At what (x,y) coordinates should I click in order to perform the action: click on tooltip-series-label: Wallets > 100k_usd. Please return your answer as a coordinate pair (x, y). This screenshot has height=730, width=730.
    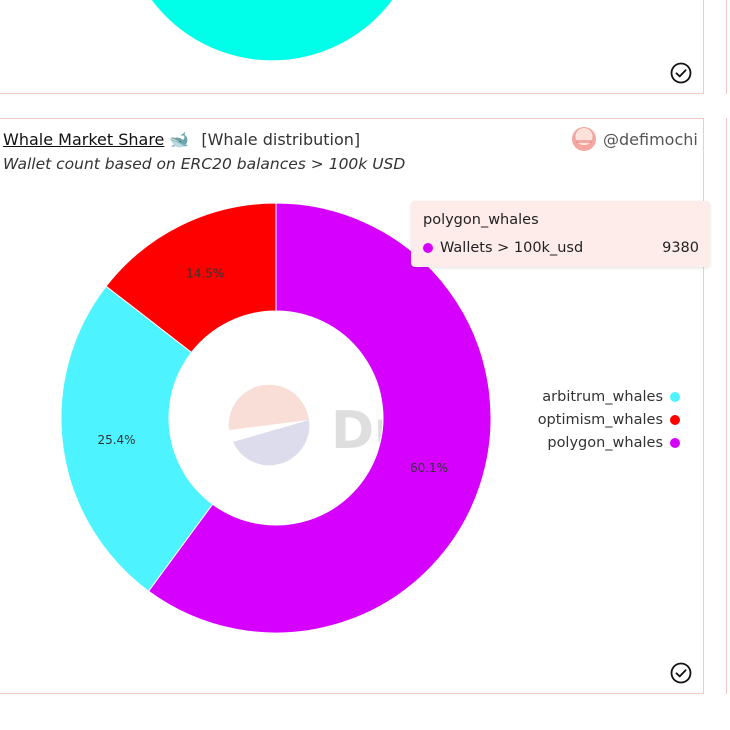
    Looking at the image, I should click on (512, 248).